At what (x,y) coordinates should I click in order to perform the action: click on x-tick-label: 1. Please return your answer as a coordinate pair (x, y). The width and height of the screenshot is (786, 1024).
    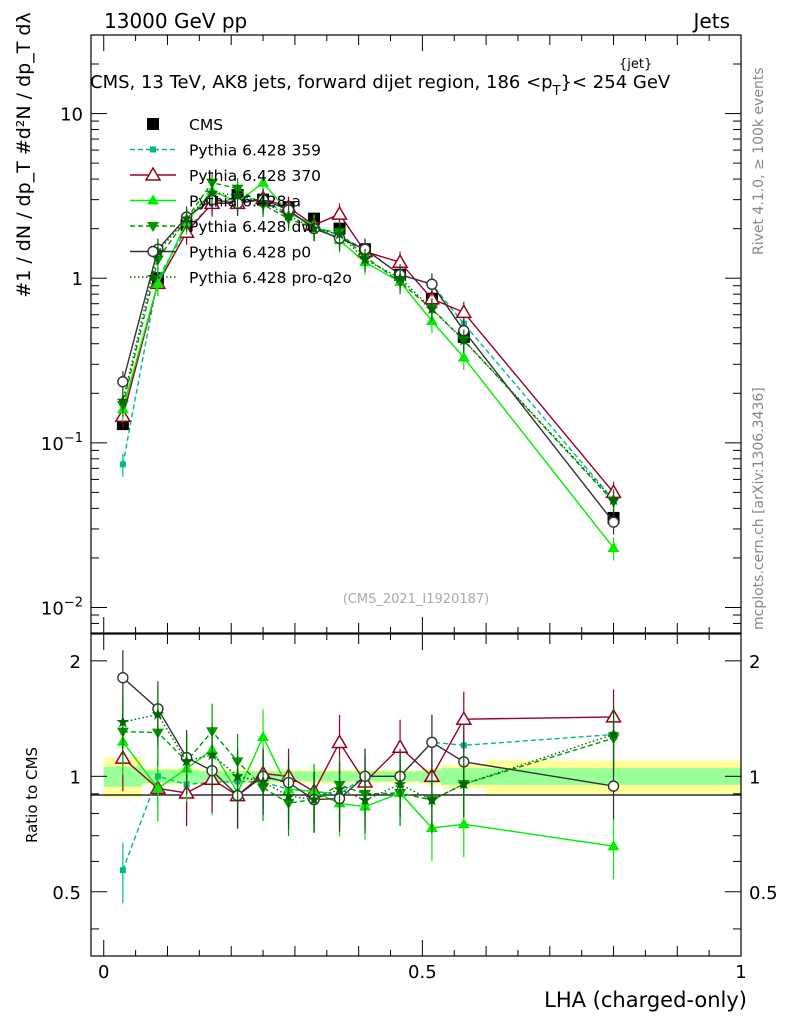
    Looking at the image, I should click on (740, 972).